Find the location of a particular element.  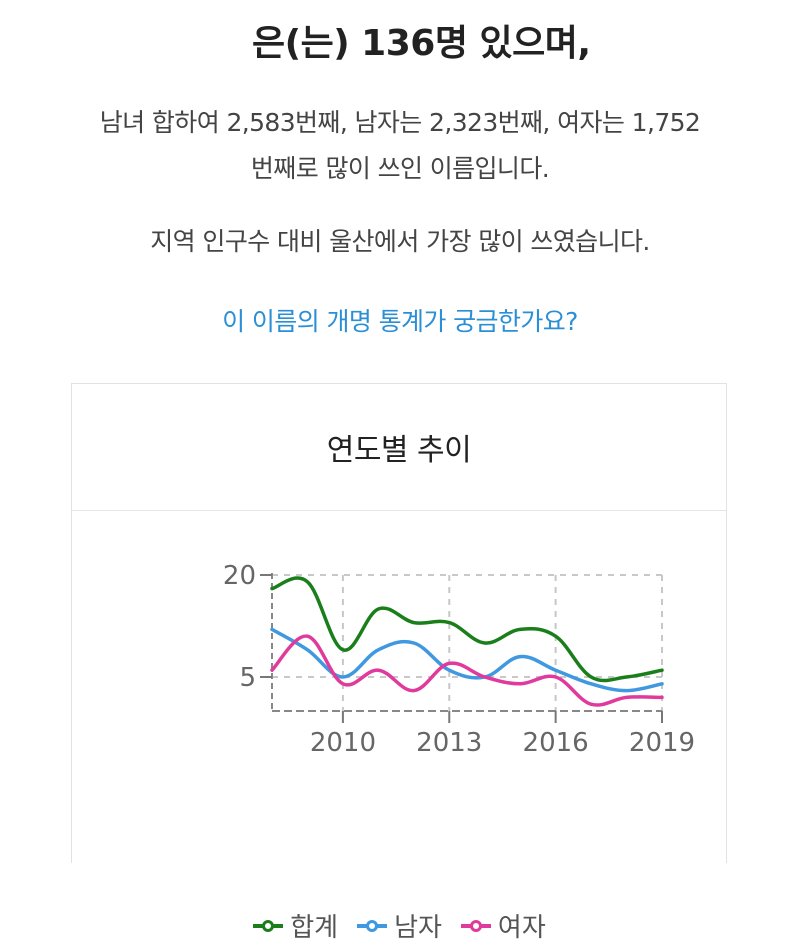

legend-item-total: 합계 is located at coordinates (295, 925).